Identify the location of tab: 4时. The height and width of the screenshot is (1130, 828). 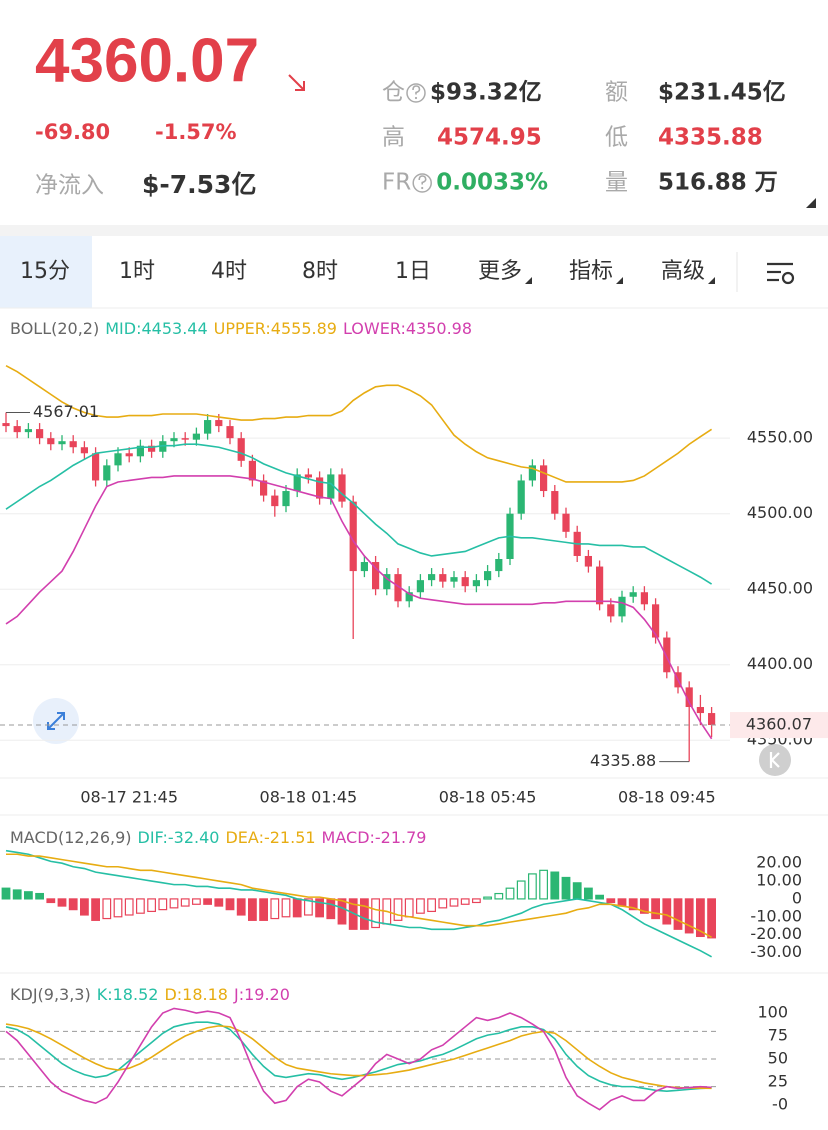
(229, 271).